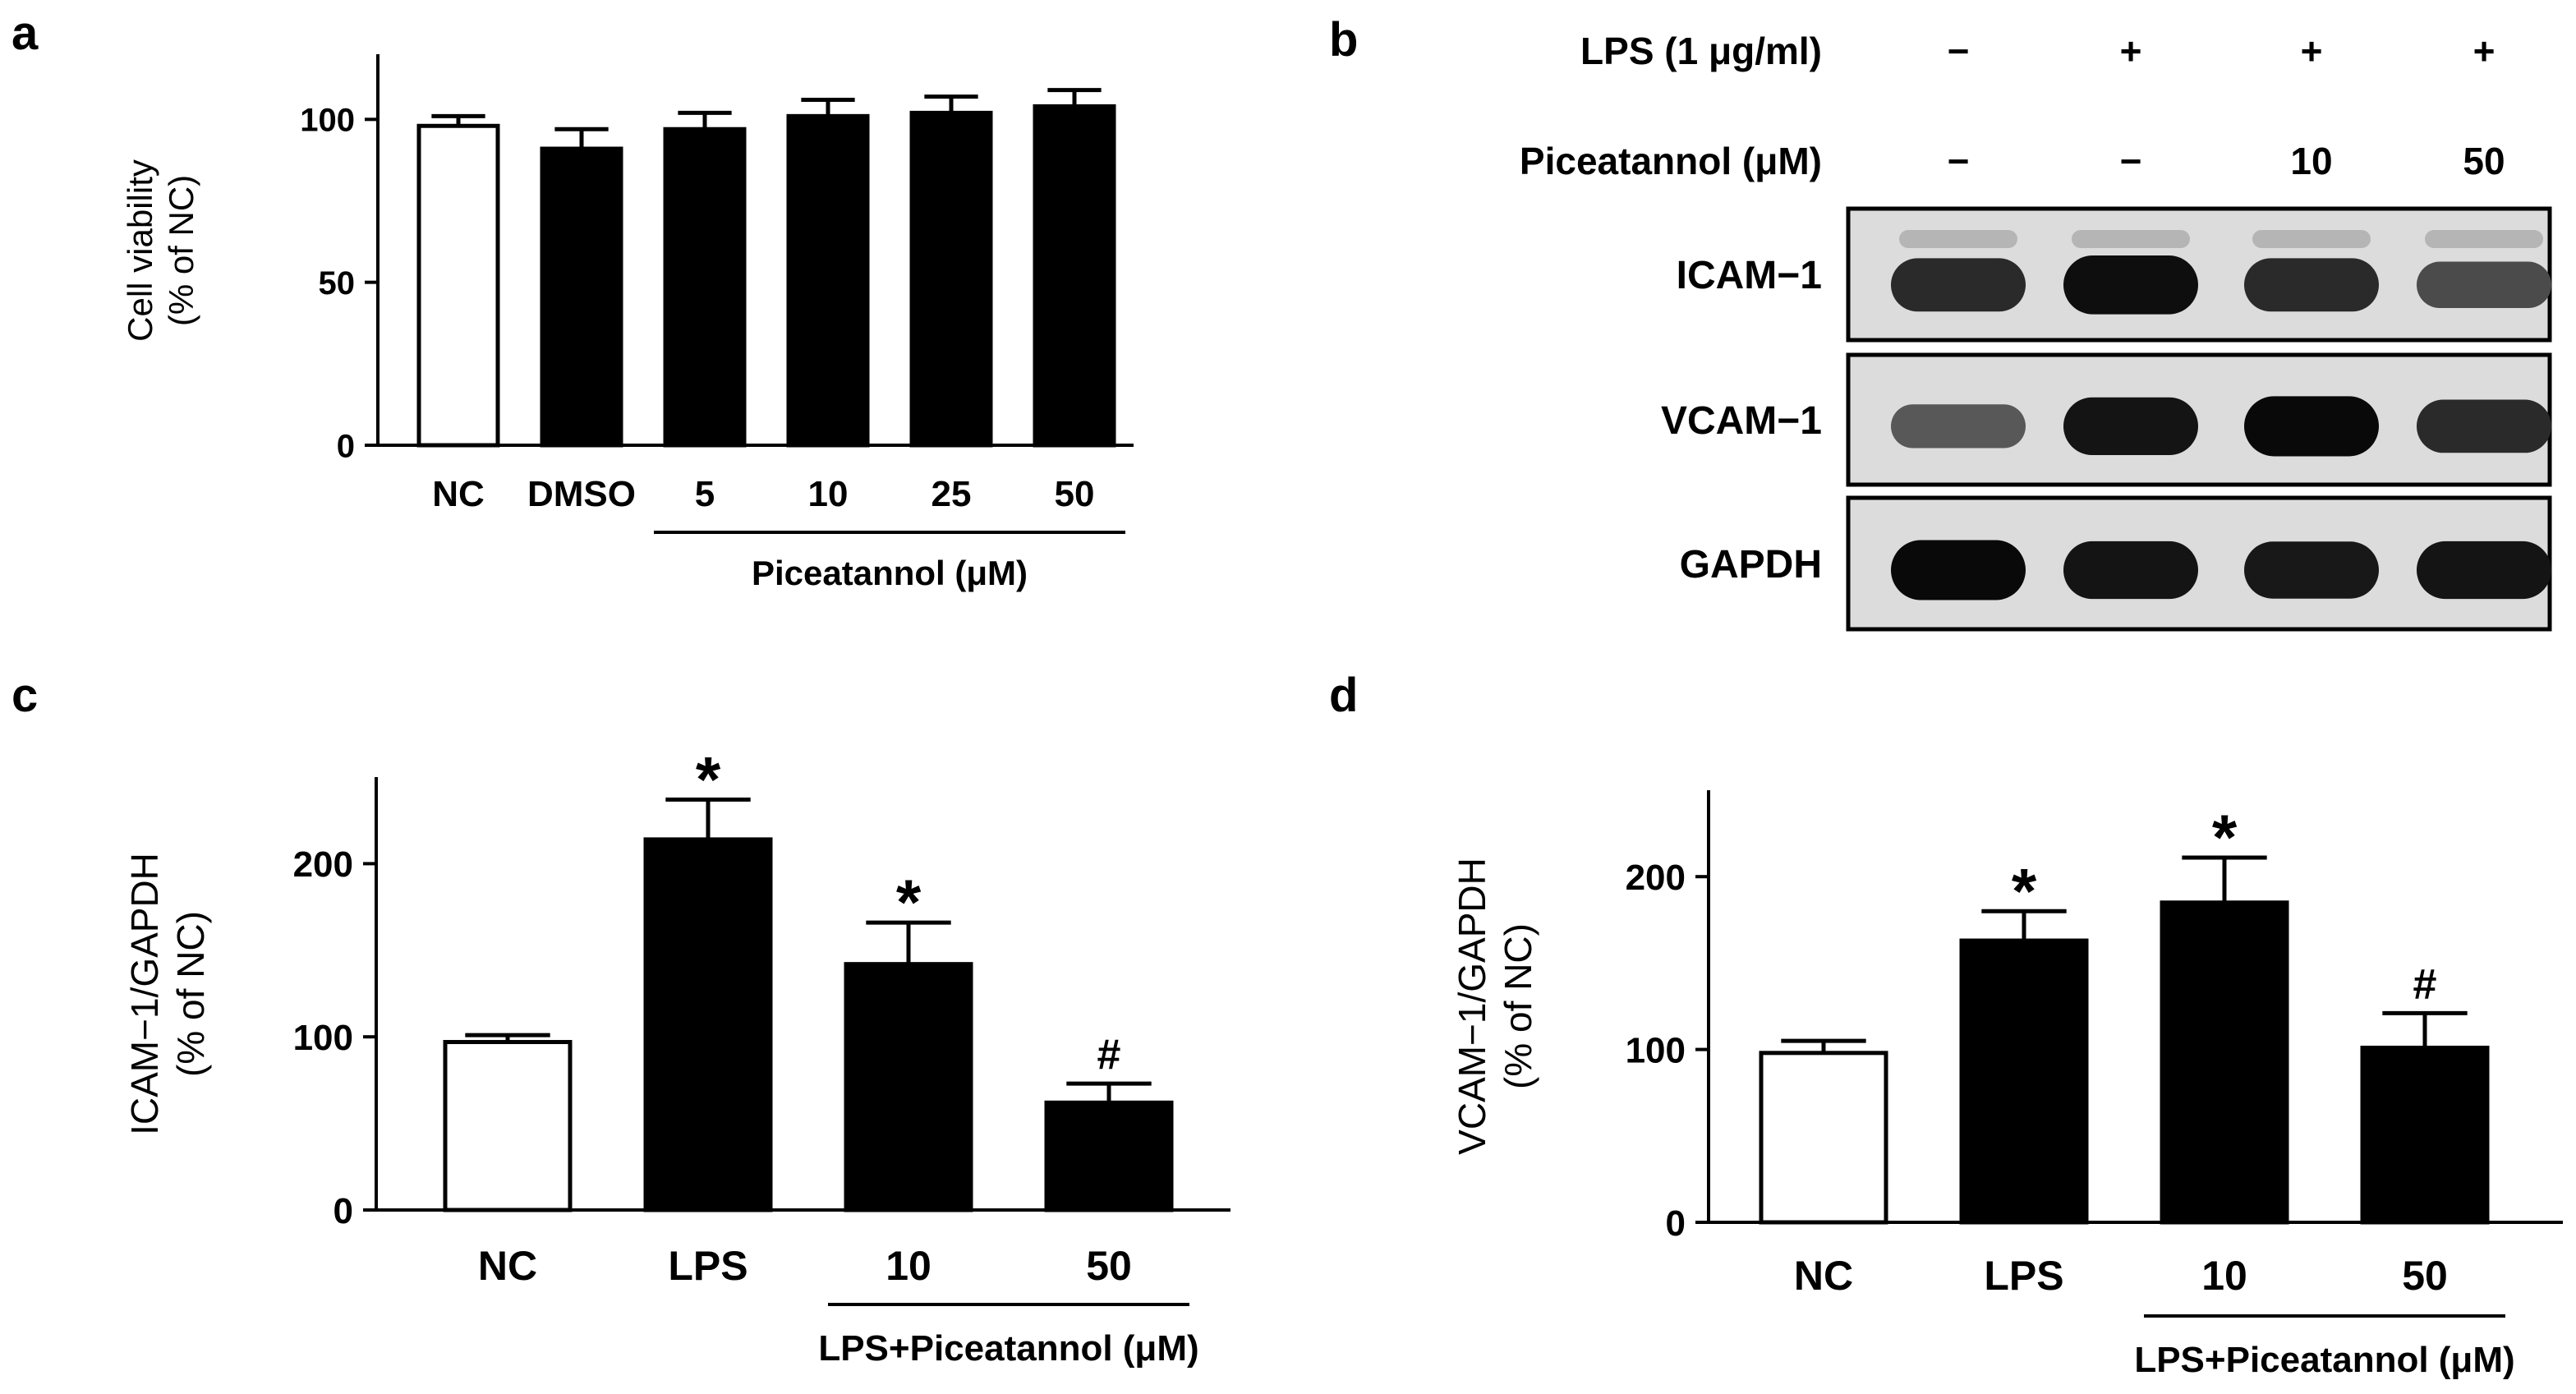  I want to click on d-category-label: LPS, so click(2024, 1276).